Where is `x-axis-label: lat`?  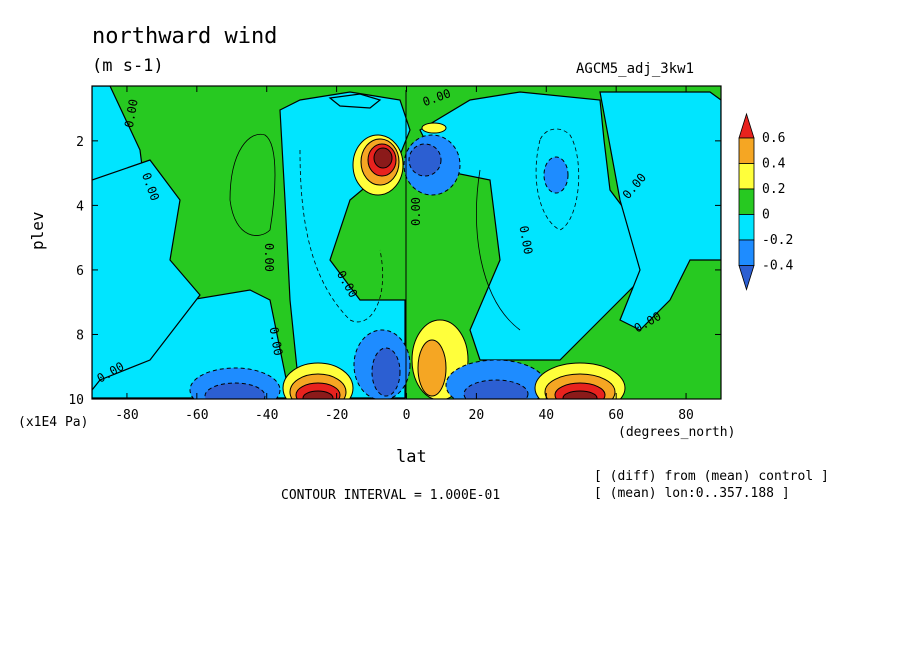
x-axis-label: lat is located at coordinates (411, 457).